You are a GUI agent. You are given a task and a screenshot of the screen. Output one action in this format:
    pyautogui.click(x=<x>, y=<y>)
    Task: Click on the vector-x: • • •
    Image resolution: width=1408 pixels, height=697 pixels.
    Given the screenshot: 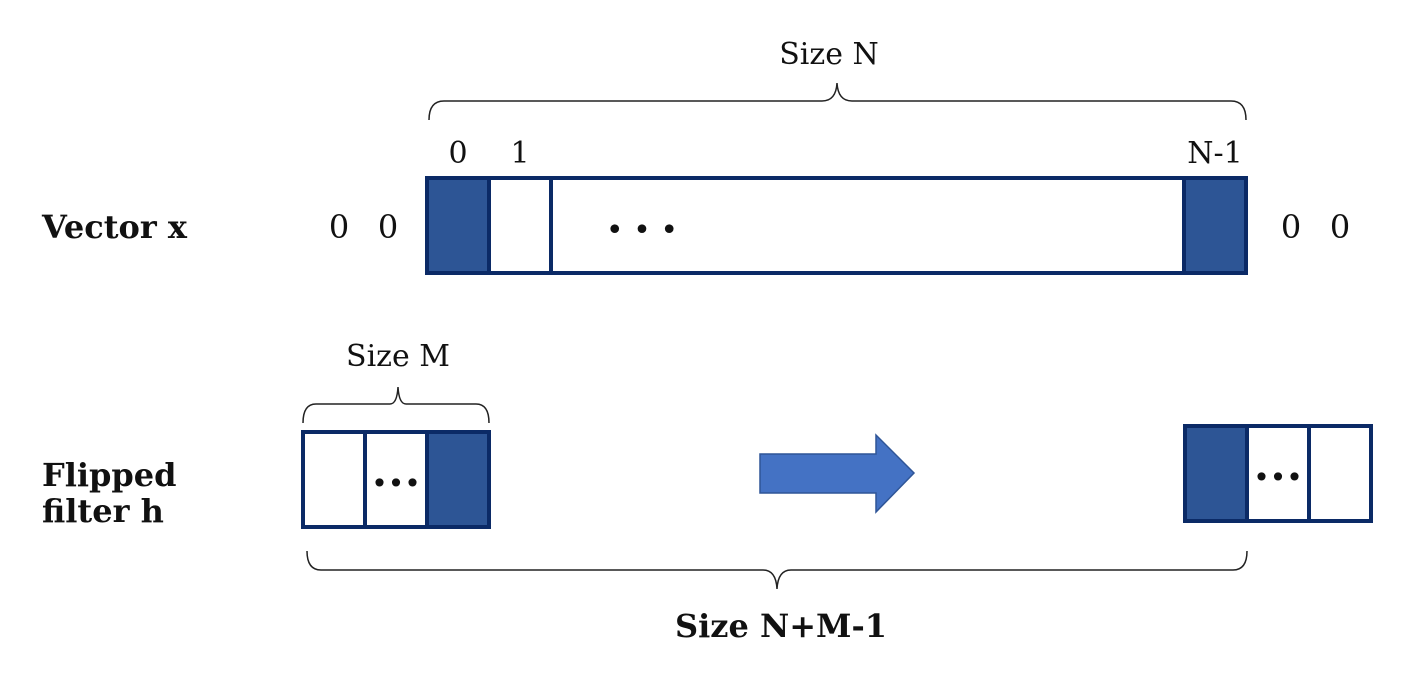 What is the action you would take?
    pyautogui.click(x=836, y=225)
    